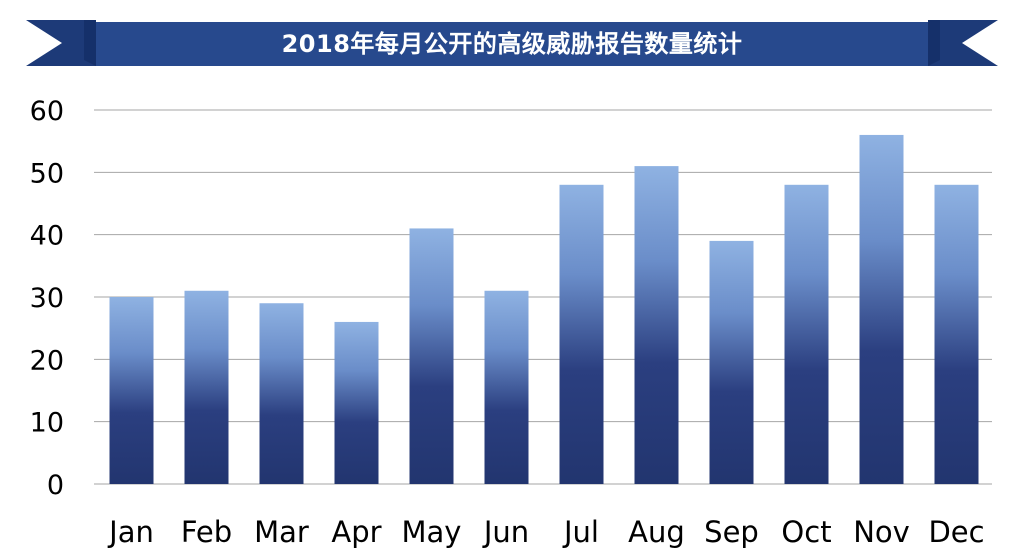  What do you see at coordinates (47, 173) in the screenshot?
I see `y-tick-label: 50` at bounding box center [47, 173].